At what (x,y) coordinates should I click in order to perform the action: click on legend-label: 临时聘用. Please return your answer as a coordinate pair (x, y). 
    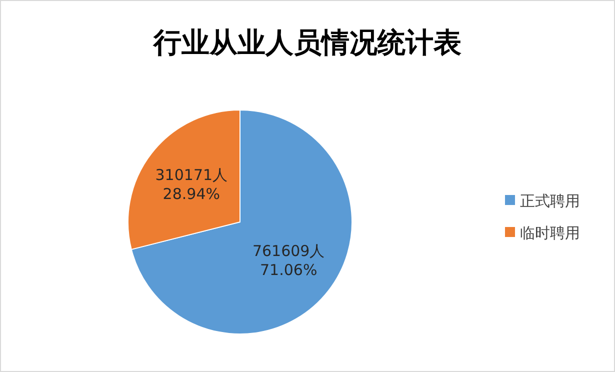
    Looking at the image, I should click on (550, 233).